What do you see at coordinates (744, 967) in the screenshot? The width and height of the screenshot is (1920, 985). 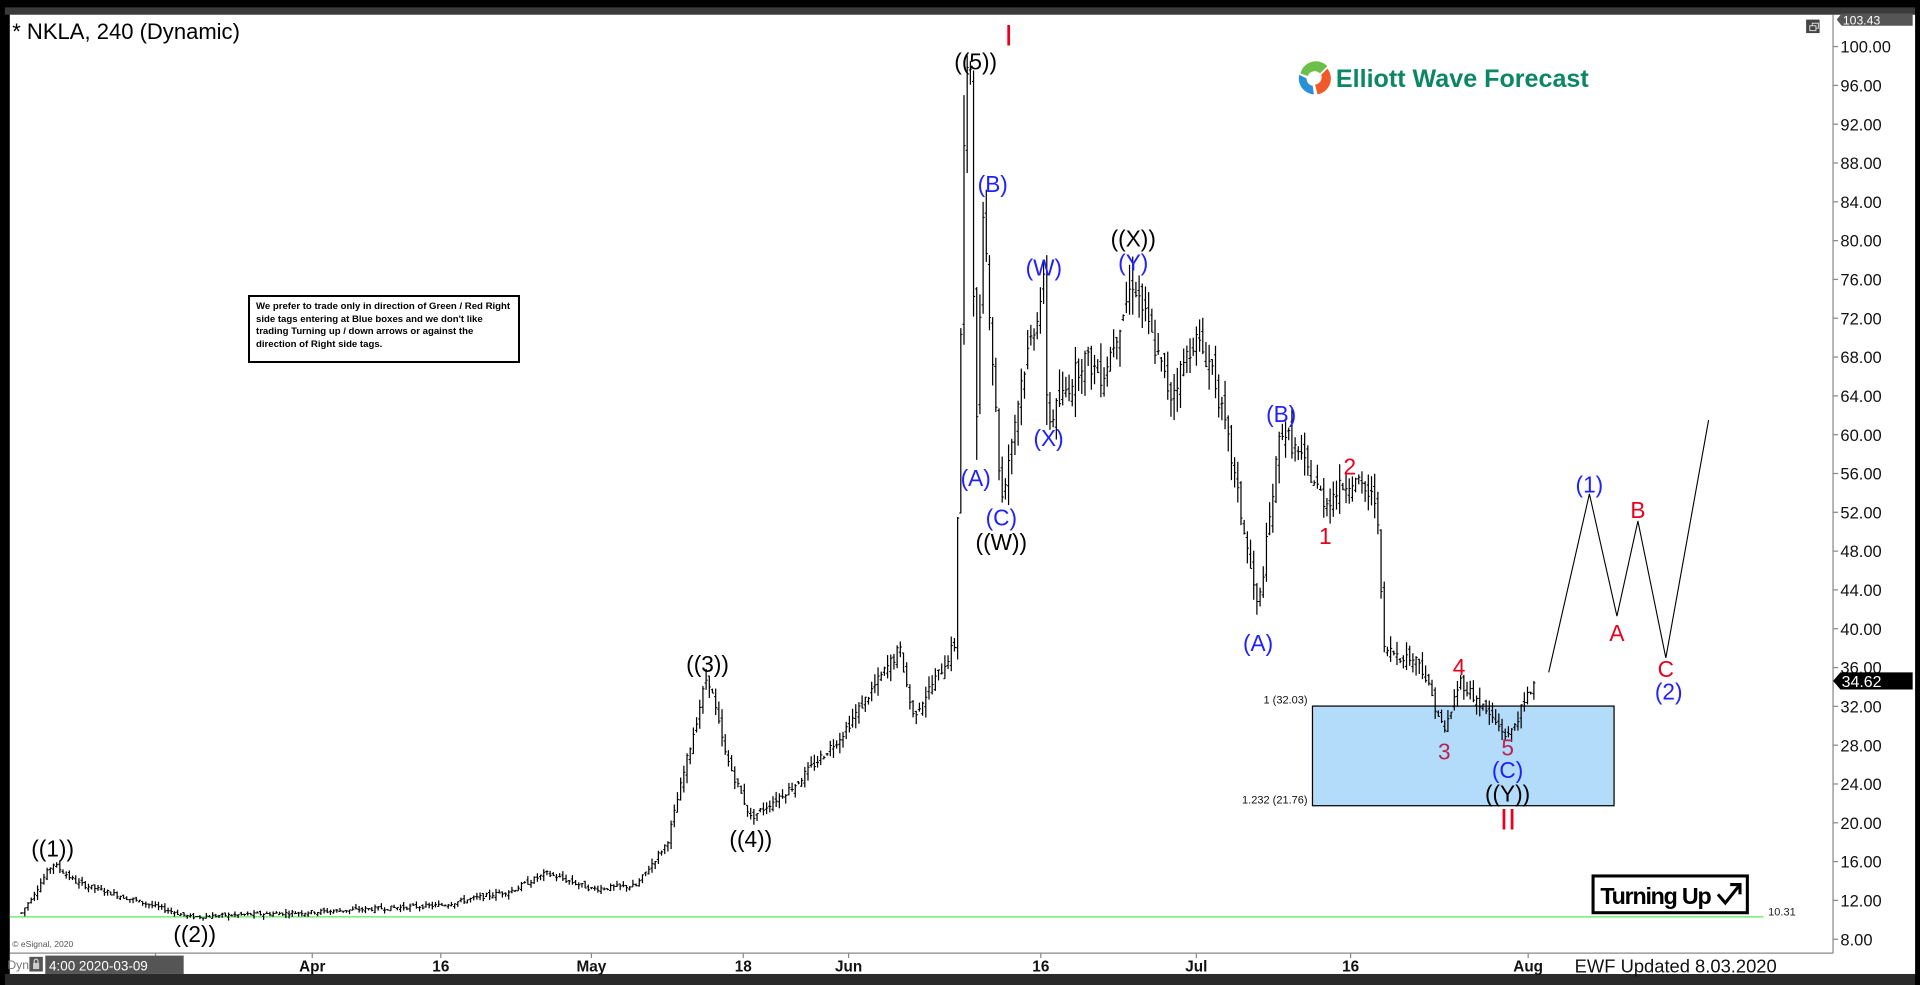 I see `x-tick-label: 18` at bounding box center [744, 967].